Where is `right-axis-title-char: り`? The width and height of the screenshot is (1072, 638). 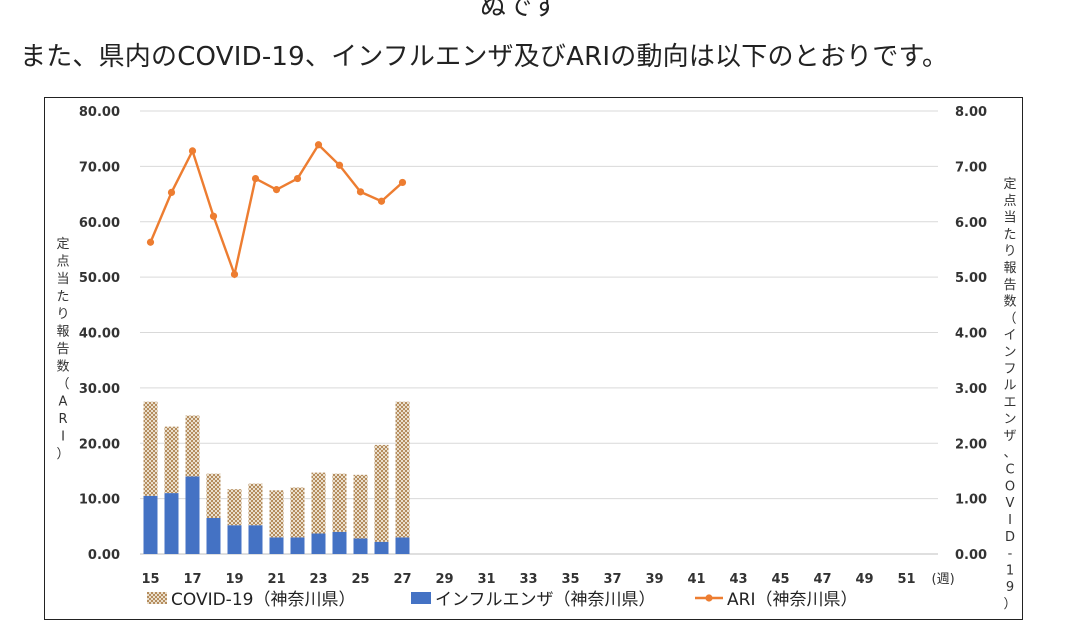
right-axis-title-char: り is located at coordinates (1009, 251).